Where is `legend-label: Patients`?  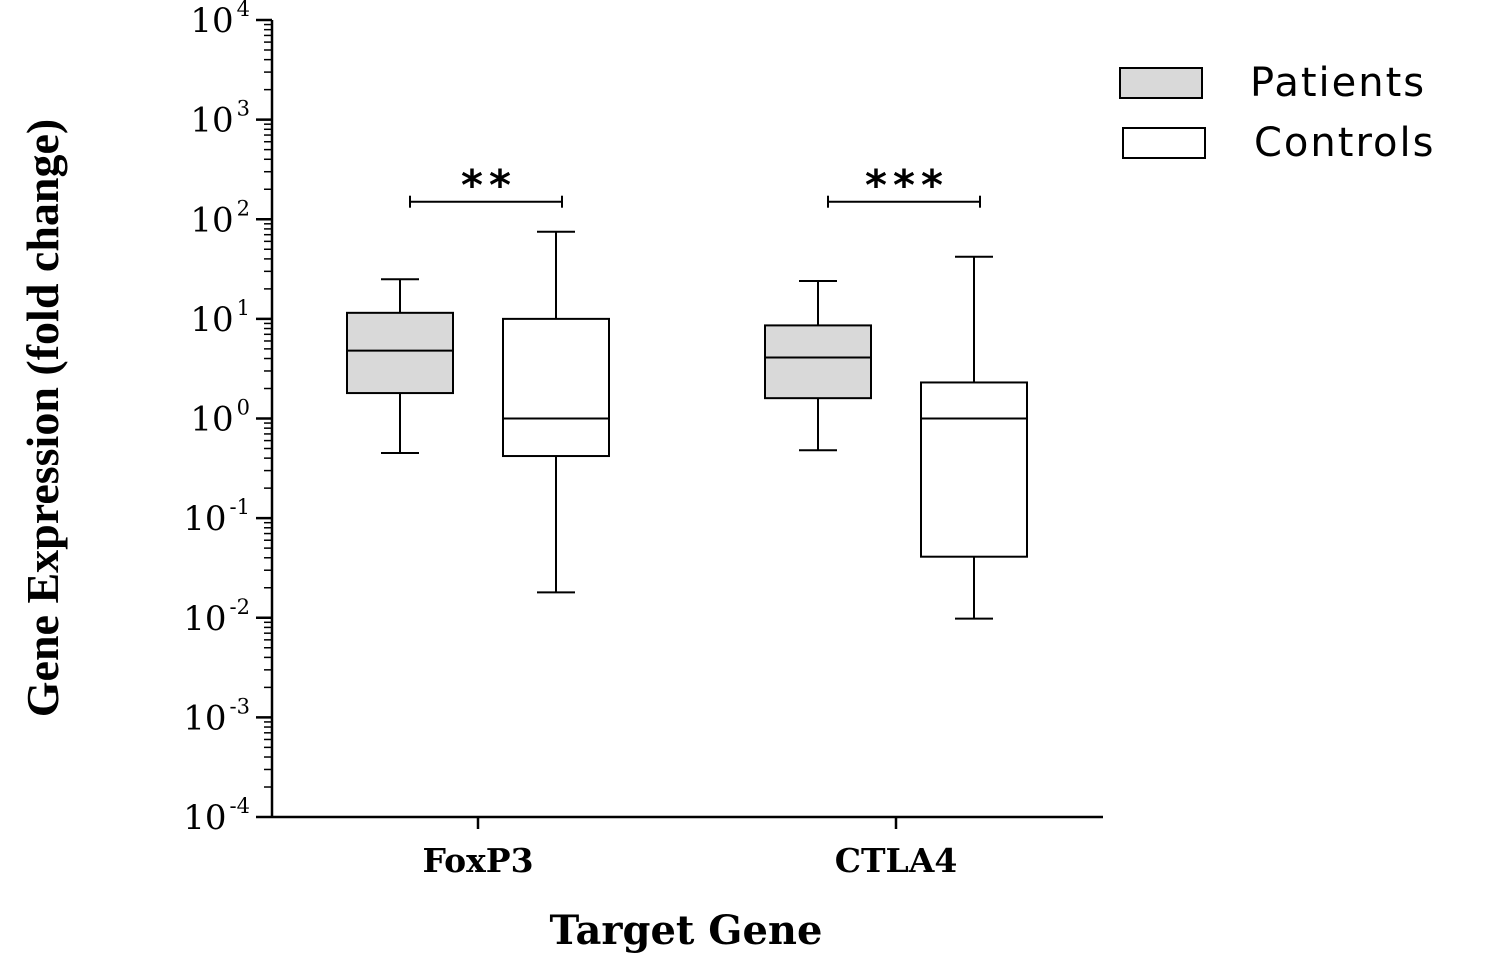
legend-label: Patients is located at coordinates (1338, 83).